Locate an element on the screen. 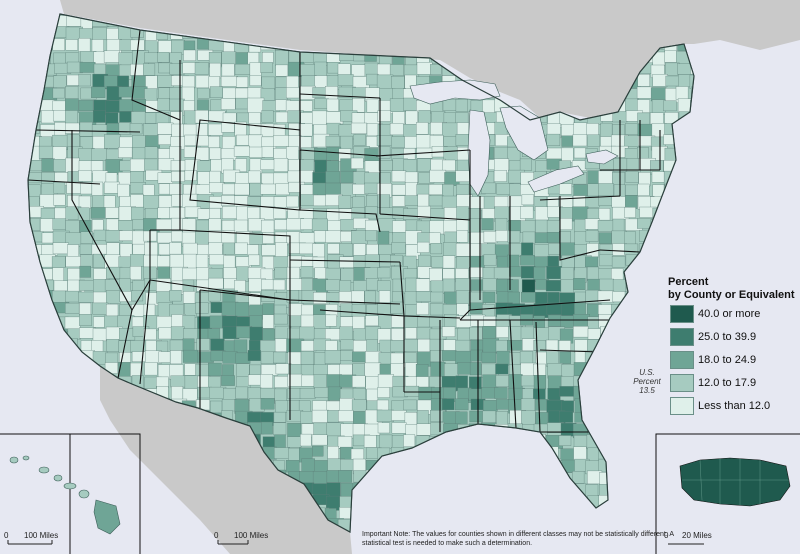 Image resolution: width=800 pixels, height=554 pixels. us-percent-value: 13.5 is located at coordinates (647, 390).